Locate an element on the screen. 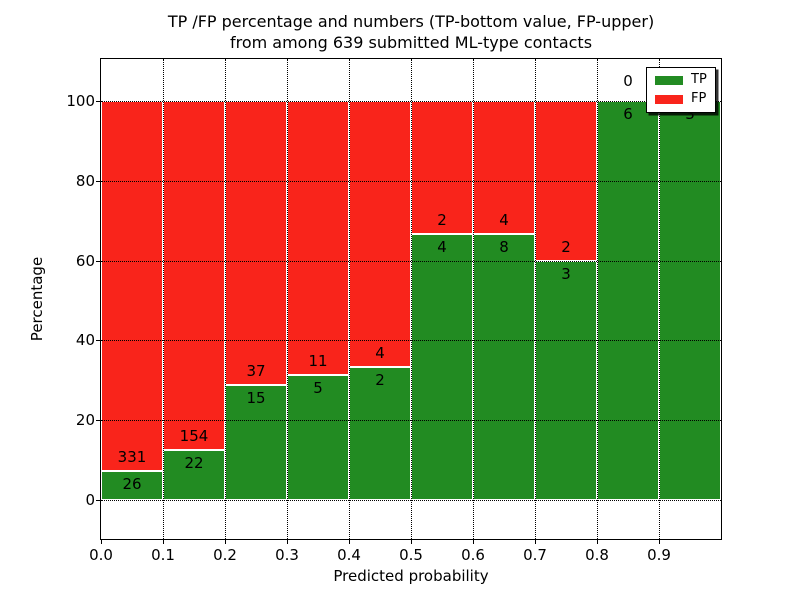 This screenshot has width=800, height=600. tp-count-label: 6 is located at coordinates (628, 114).